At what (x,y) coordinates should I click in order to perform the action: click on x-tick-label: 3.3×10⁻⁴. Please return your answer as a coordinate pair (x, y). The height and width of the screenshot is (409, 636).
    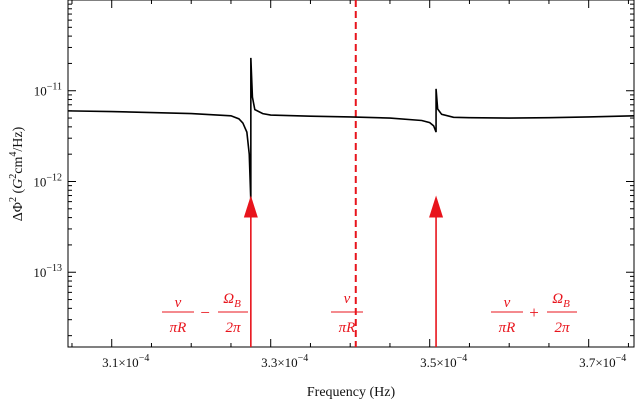
    Looking at the image, I should click on (284, 361).